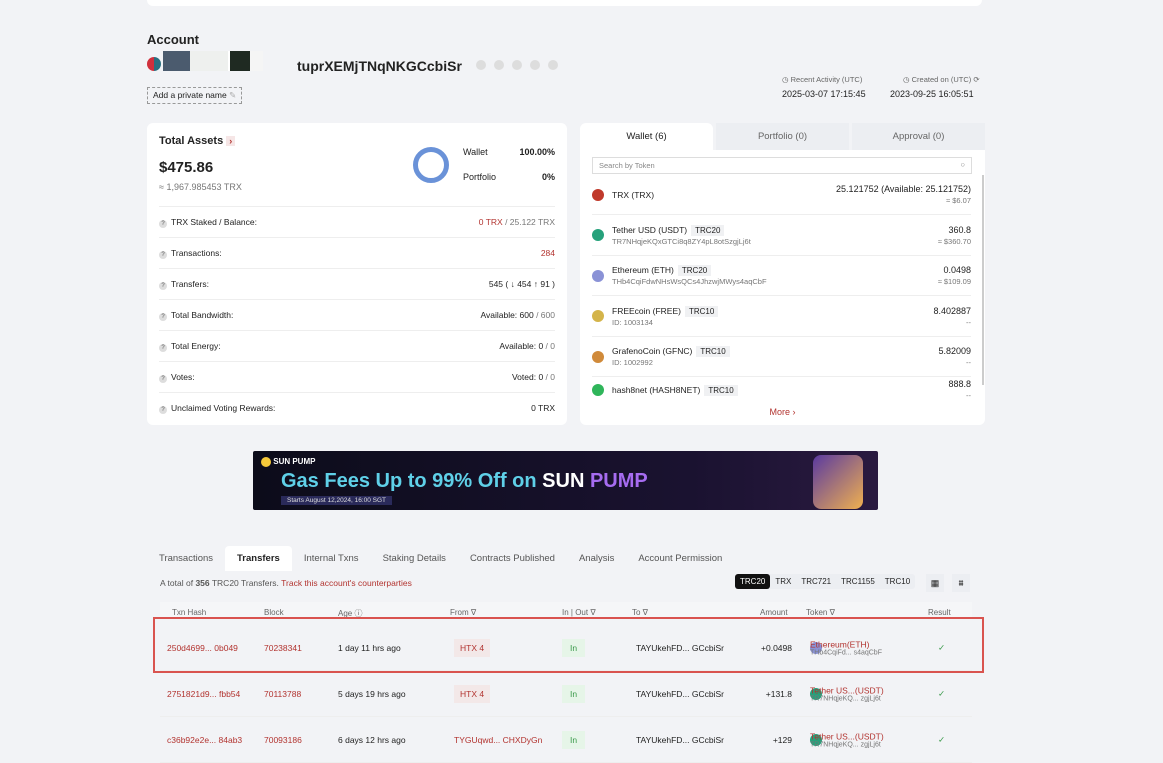 This screenshot has width=1163, height=763. Describe the element at coordinates (968, 322) in the screenshot. I see `token-usd: --` at that location.